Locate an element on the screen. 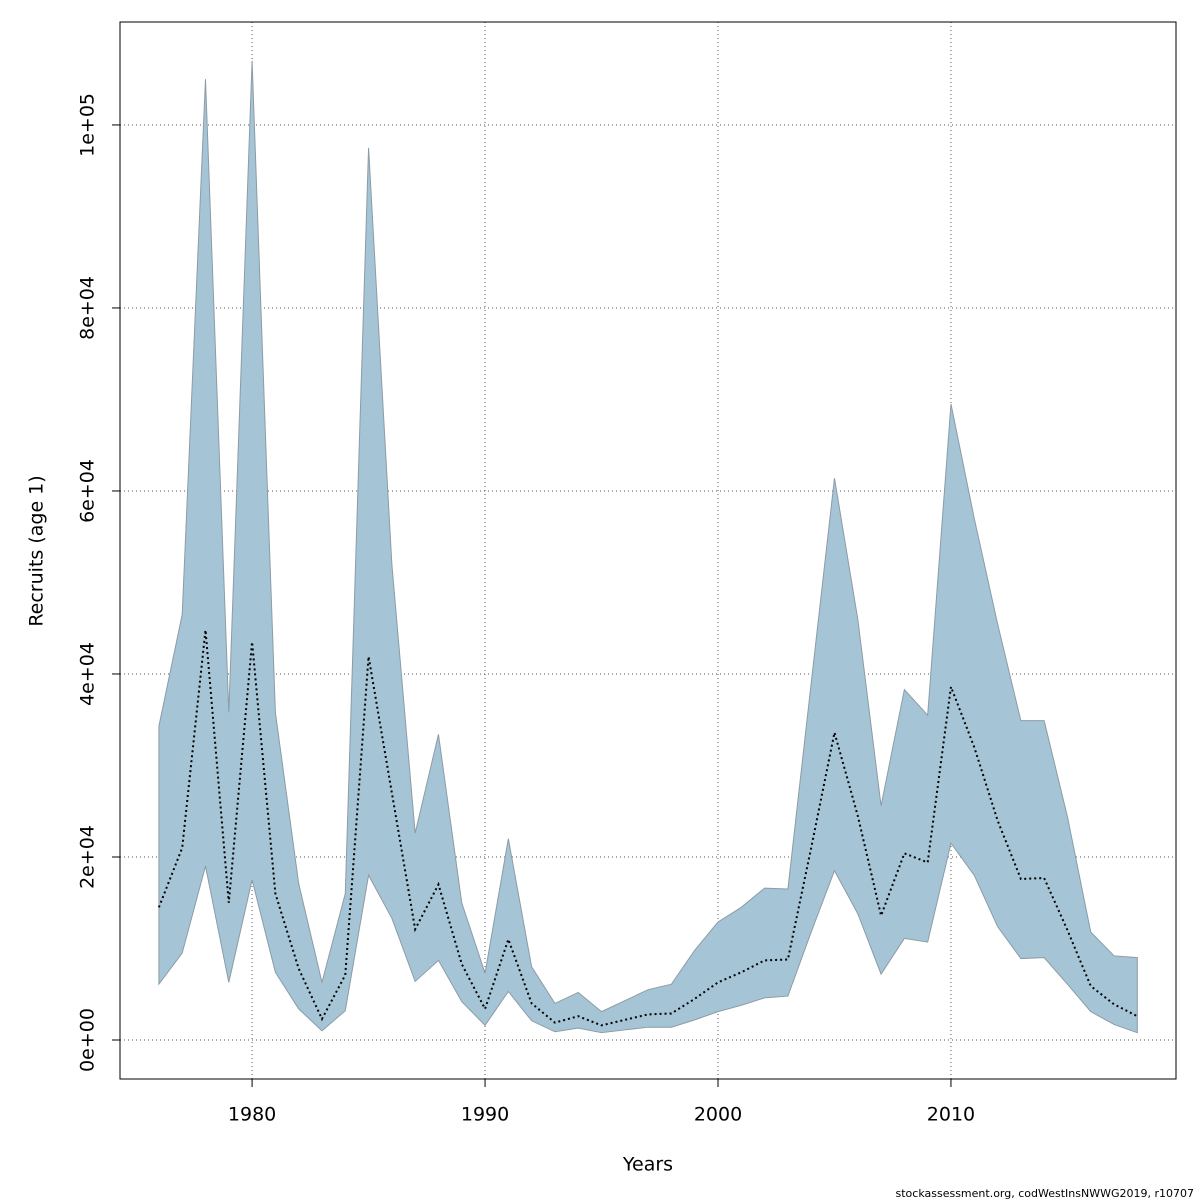  x-tick-label: 1990 is located at coordinates (485, 1115).